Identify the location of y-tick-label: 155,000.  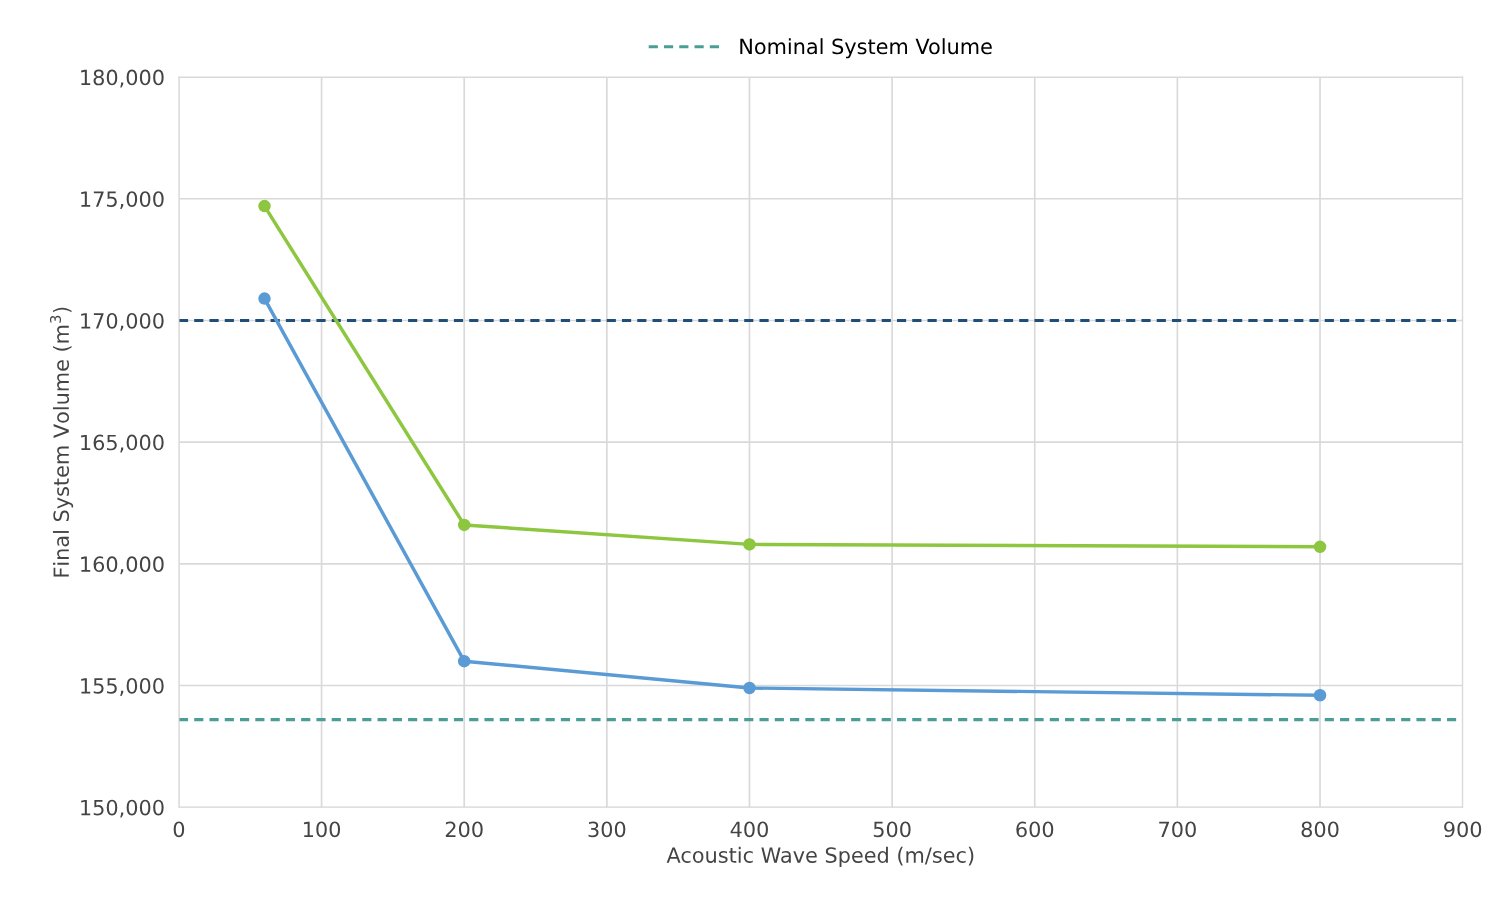
(122, 686).